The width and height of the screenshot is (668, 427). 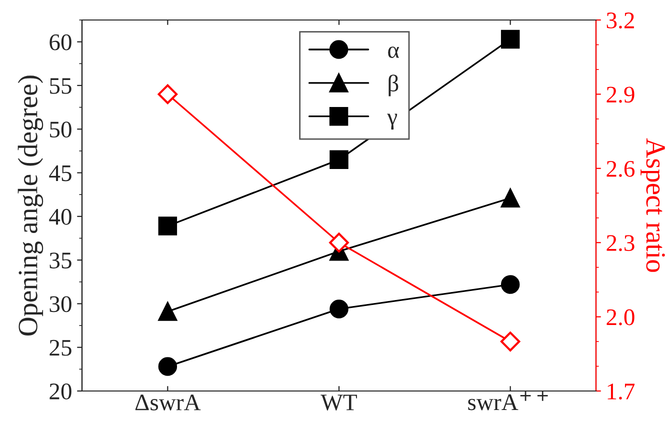 What do you see at coordinates (61, 260) in the screenshot?
I see `y-tick-label: 35` at bounding box center [61, 260].